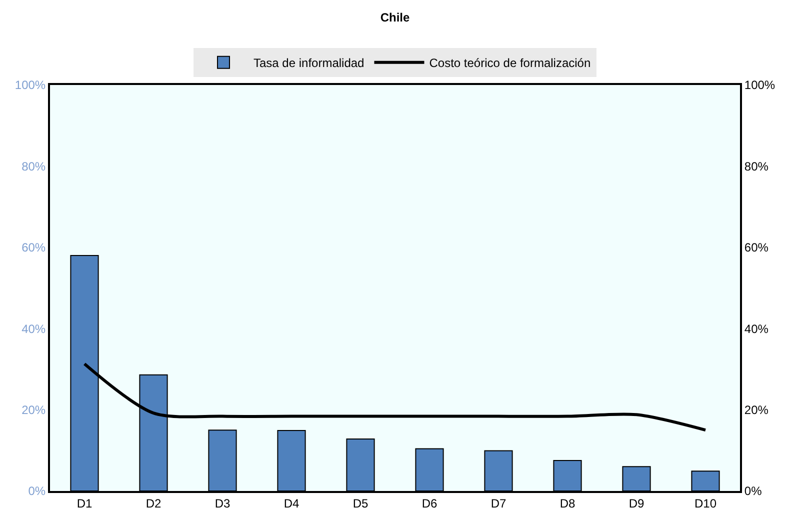 The image size is (790, 521). What do you see at coordinates (34, 166) in the screenshot?
I see `y-tick-label: 80%` at bounding box center [34, 166].